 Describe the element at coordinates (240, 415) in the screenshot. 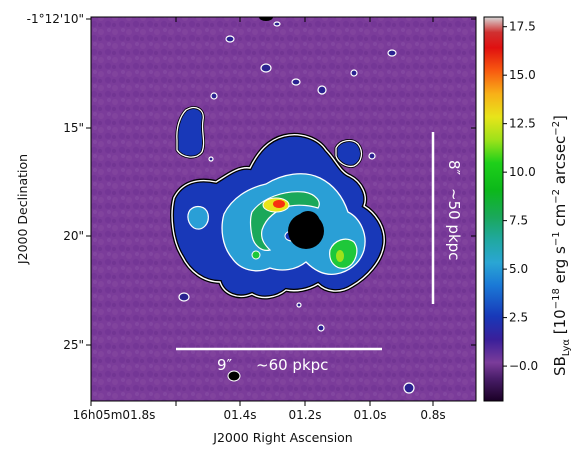

I see `x-tick-label: 01.4s` at that location.